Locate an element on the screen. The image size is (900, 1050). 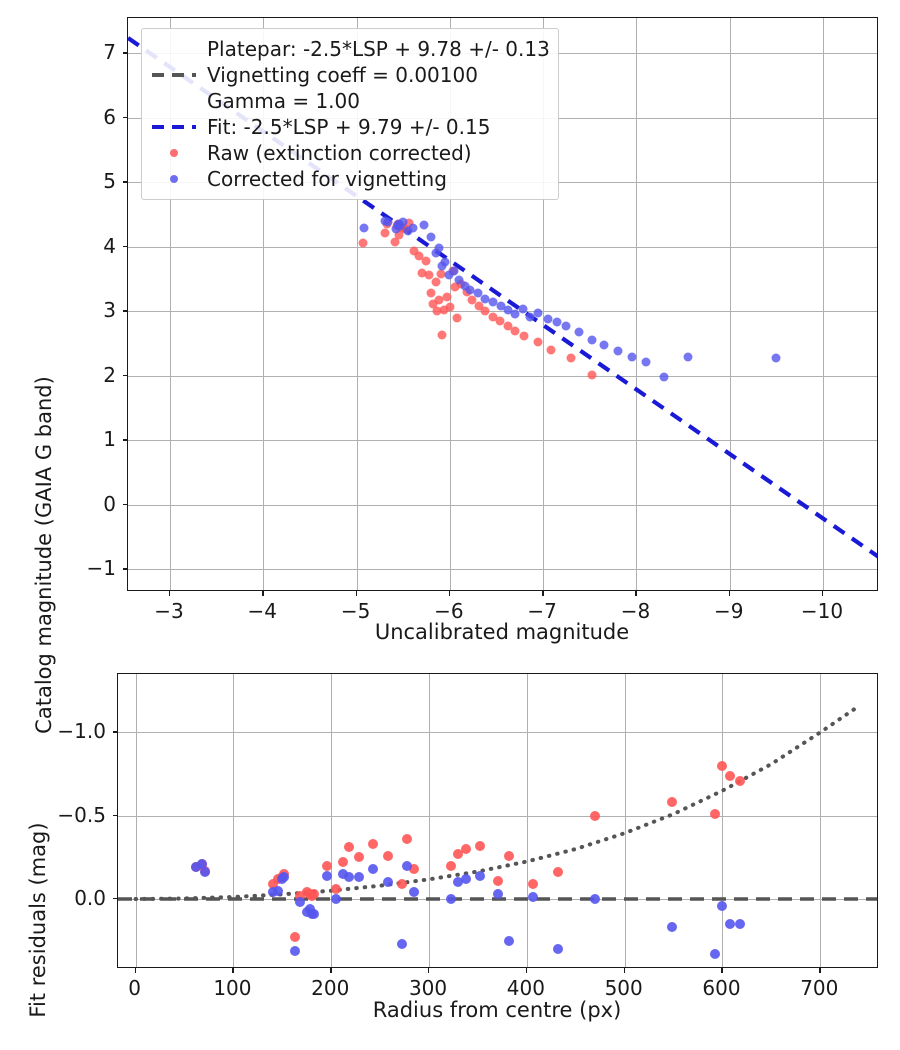
x-tick-label: −10 is located at coordinates (822, 611).